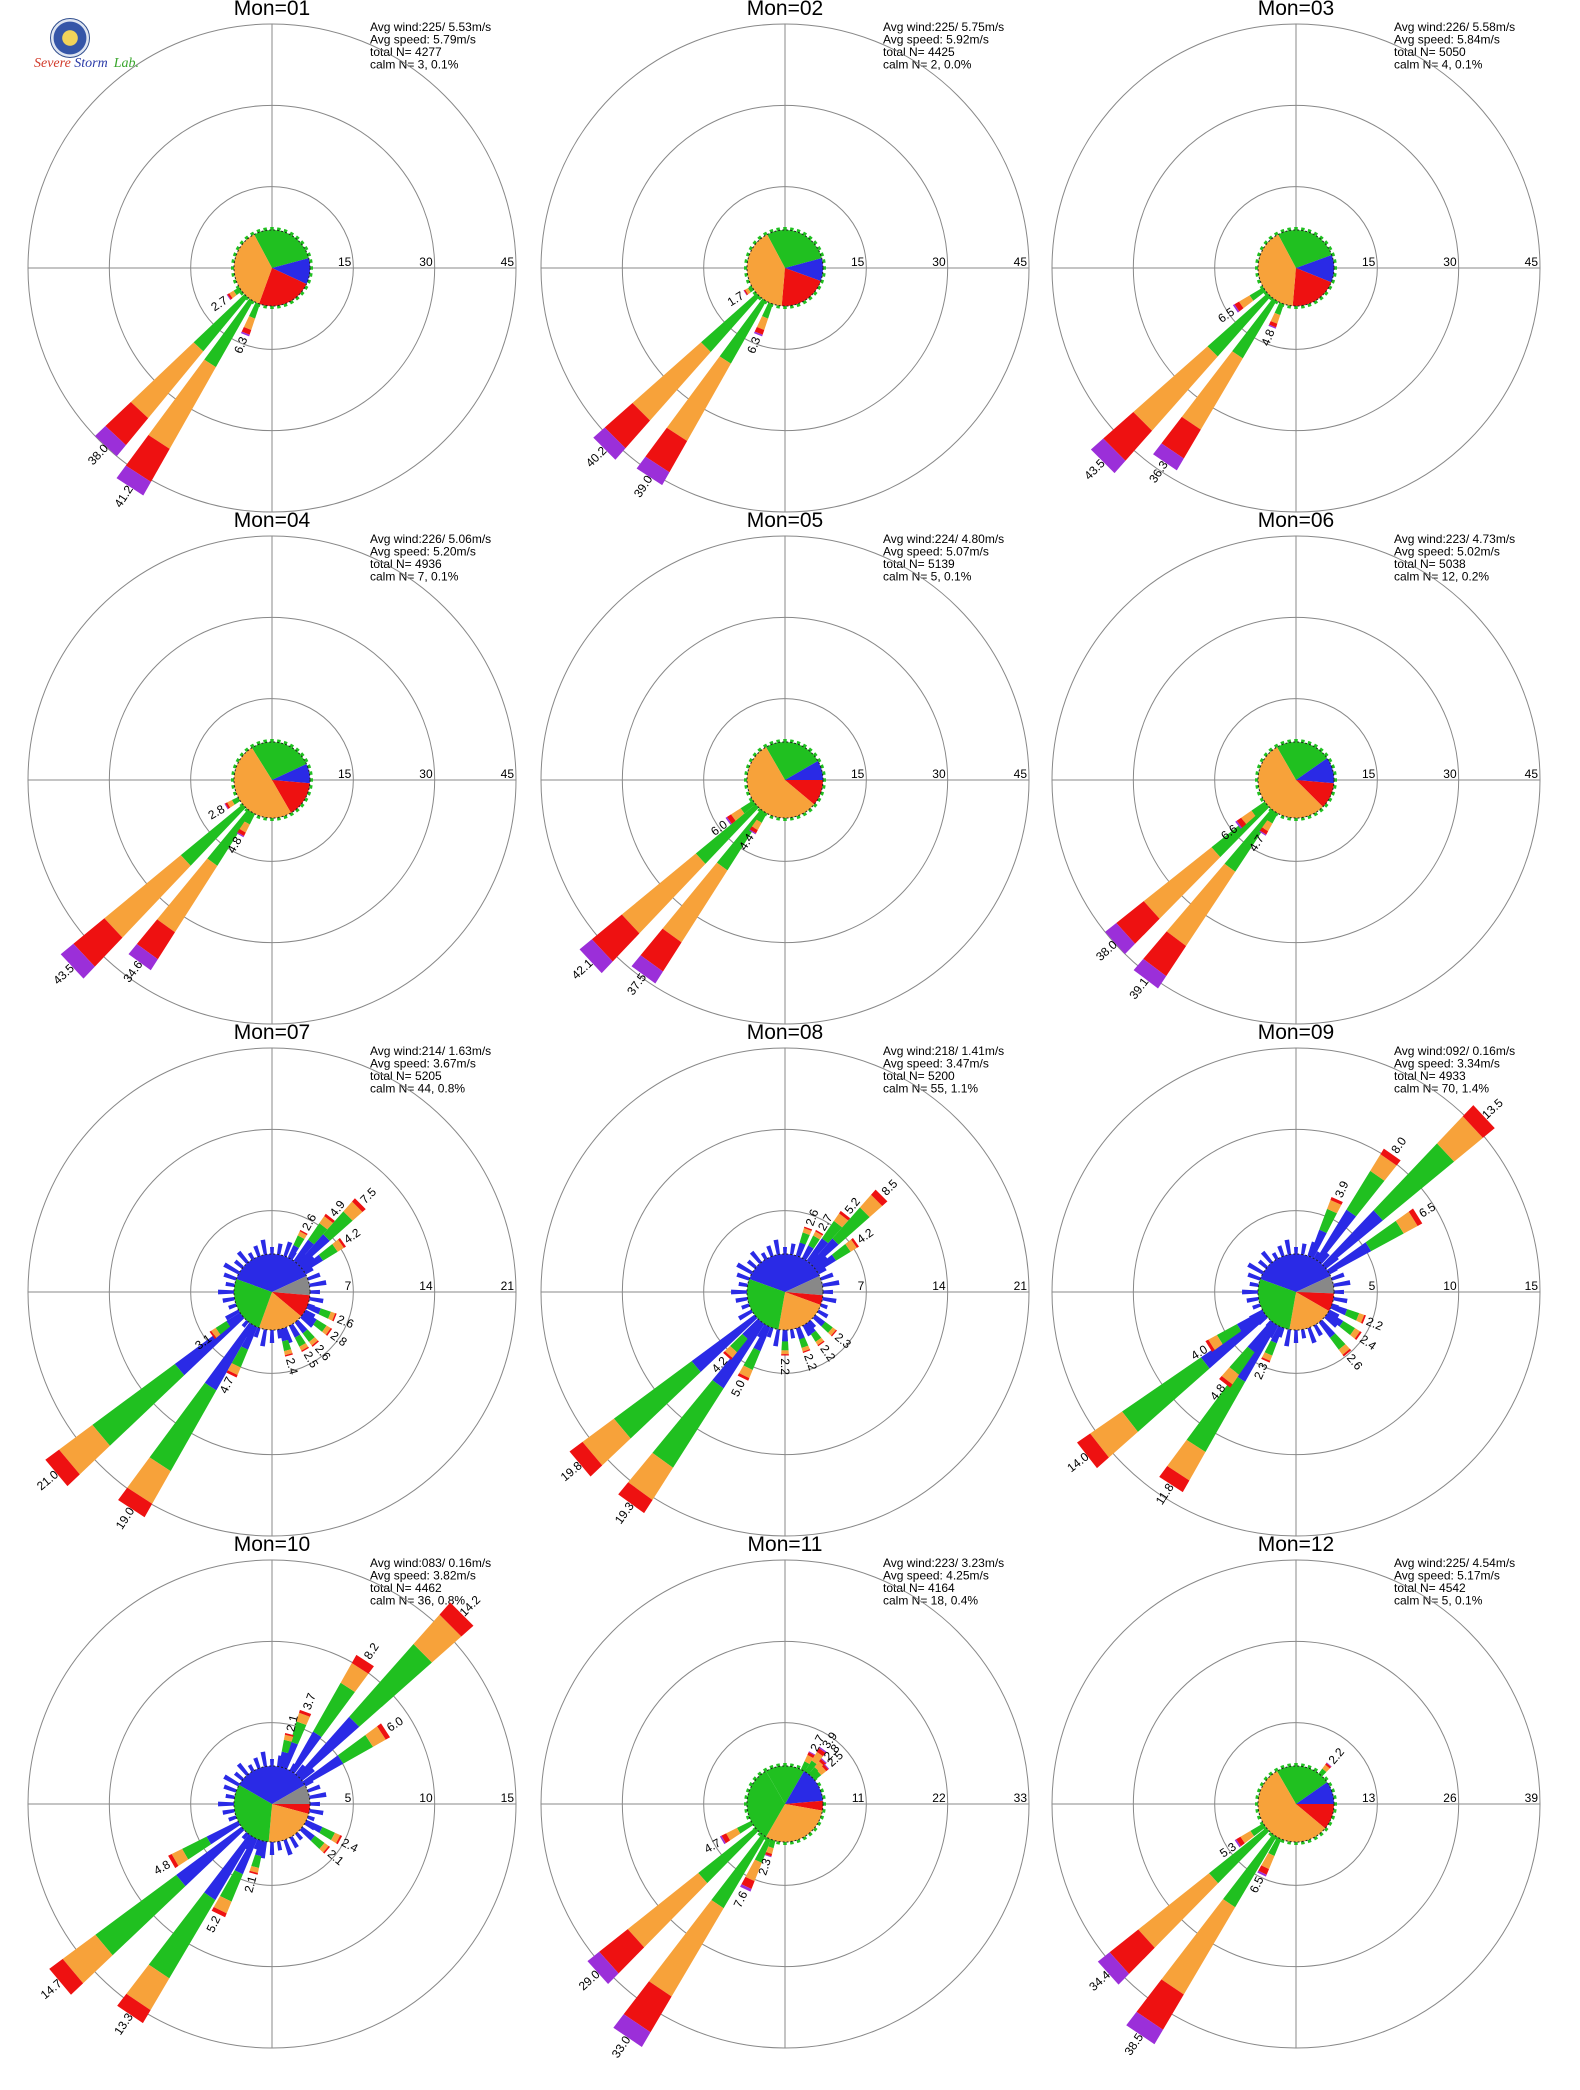 This screenshot has height=2090, width=1580. Describe the element at coordinates (1355, 1362) in the screenshot. I see `spike-label: 2.6` at that location.